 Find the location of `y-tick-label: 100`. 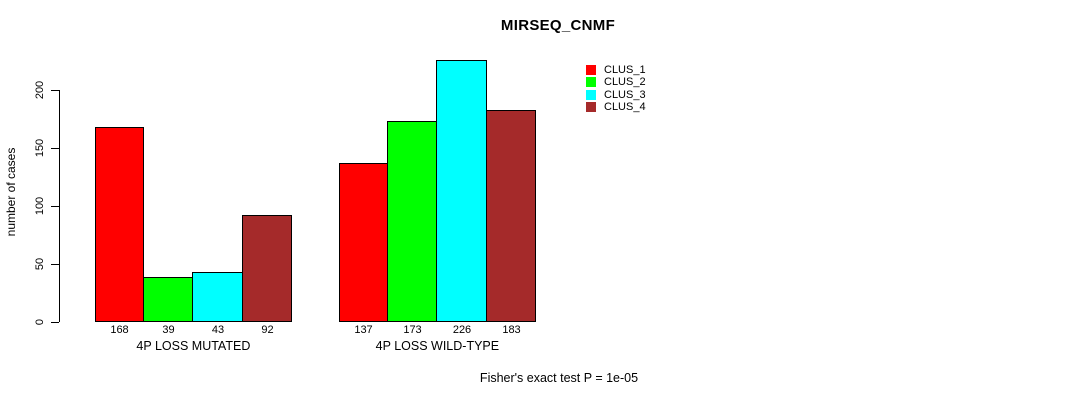

y-tick-label: 100 is located at coordinates (40, 206).